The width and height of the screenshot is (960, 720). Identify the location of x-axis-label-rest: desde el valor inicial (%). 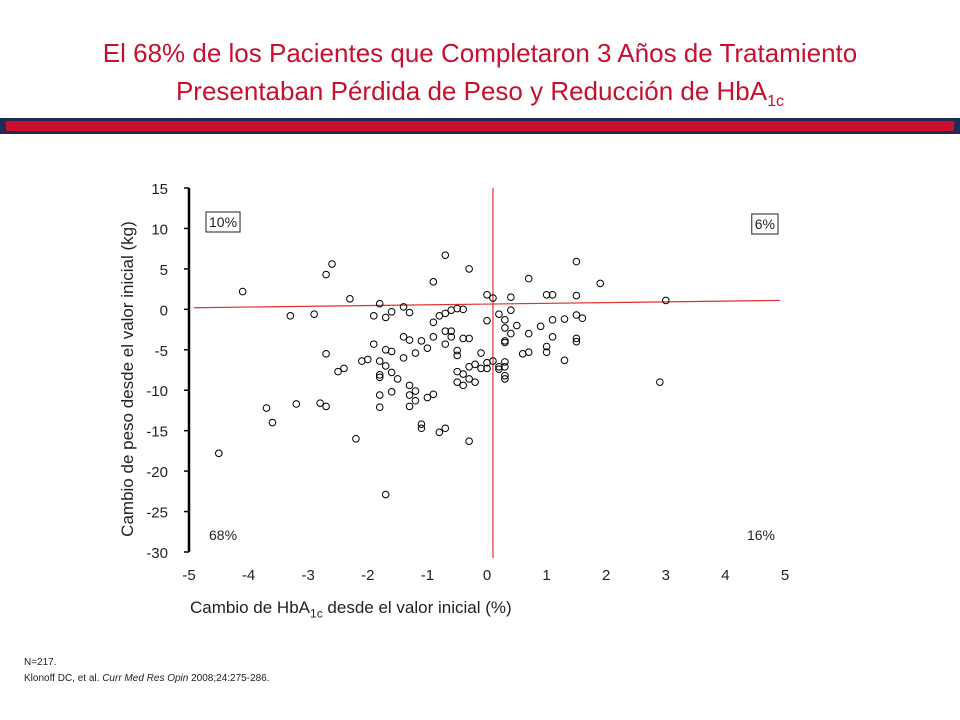
(417, 607).